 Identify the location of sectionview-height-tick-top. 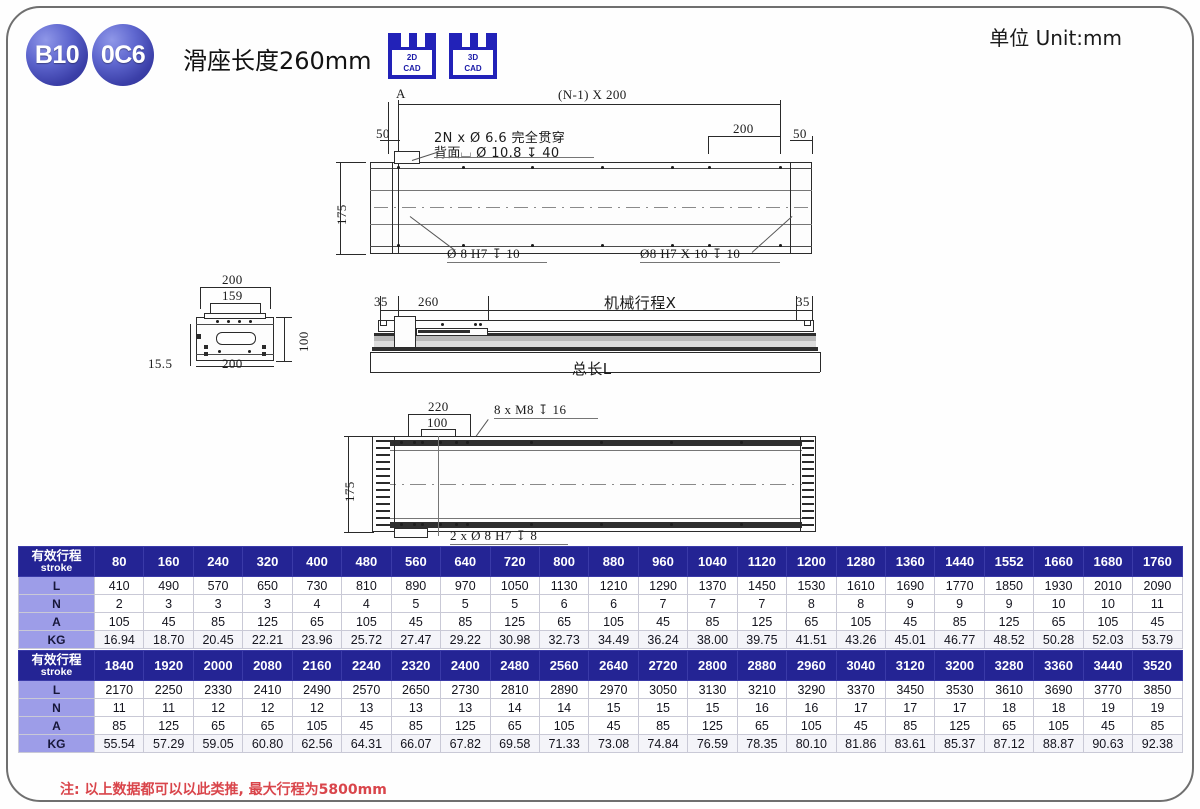
(284, 317).